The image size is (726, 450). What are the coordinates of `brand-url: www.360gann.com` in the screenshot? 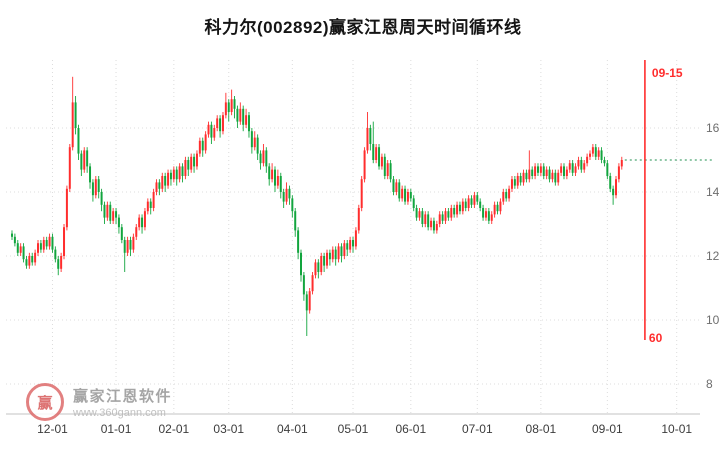 It's located at (119, 413).